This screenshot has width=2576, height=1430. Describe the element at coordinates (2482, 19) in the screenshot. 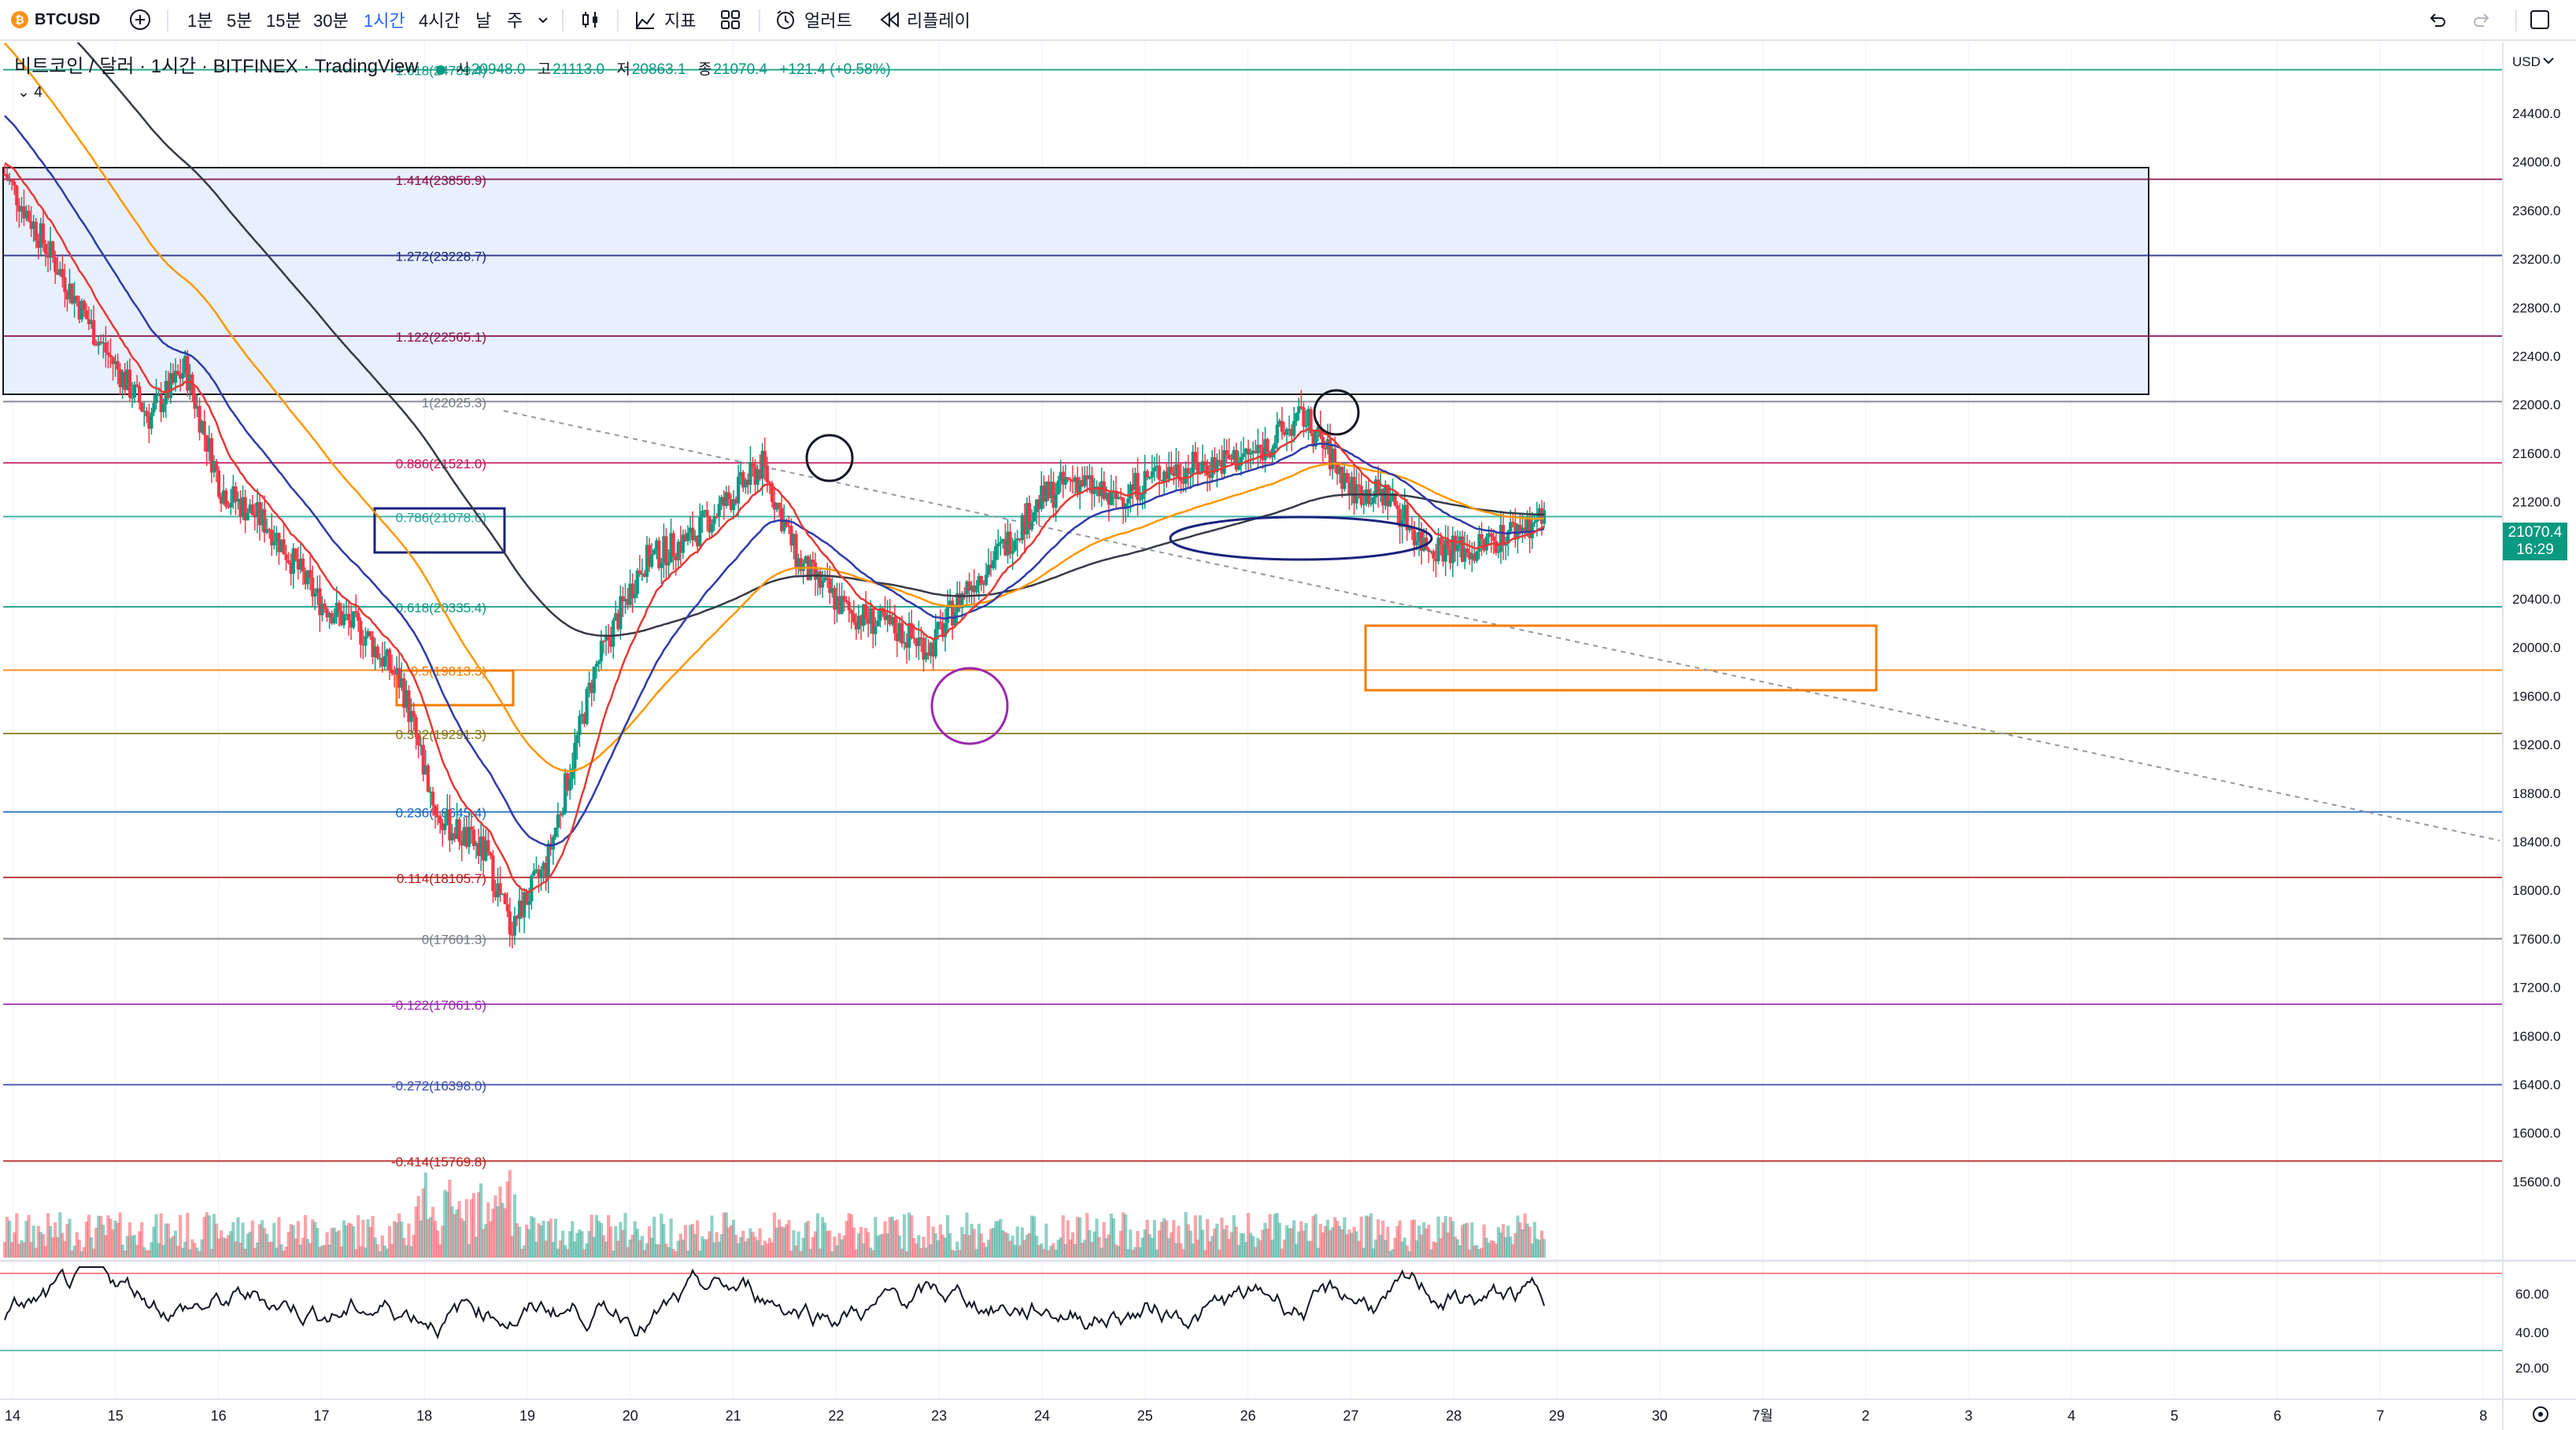

I see `redo-button` at that location.